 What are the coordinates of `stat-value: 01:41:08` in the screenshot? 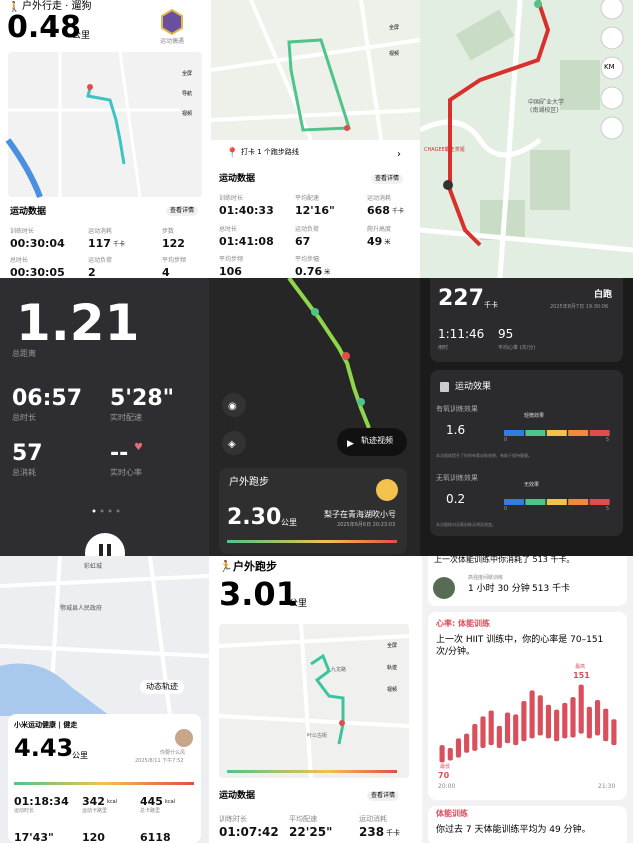 It's located at (246, 241).